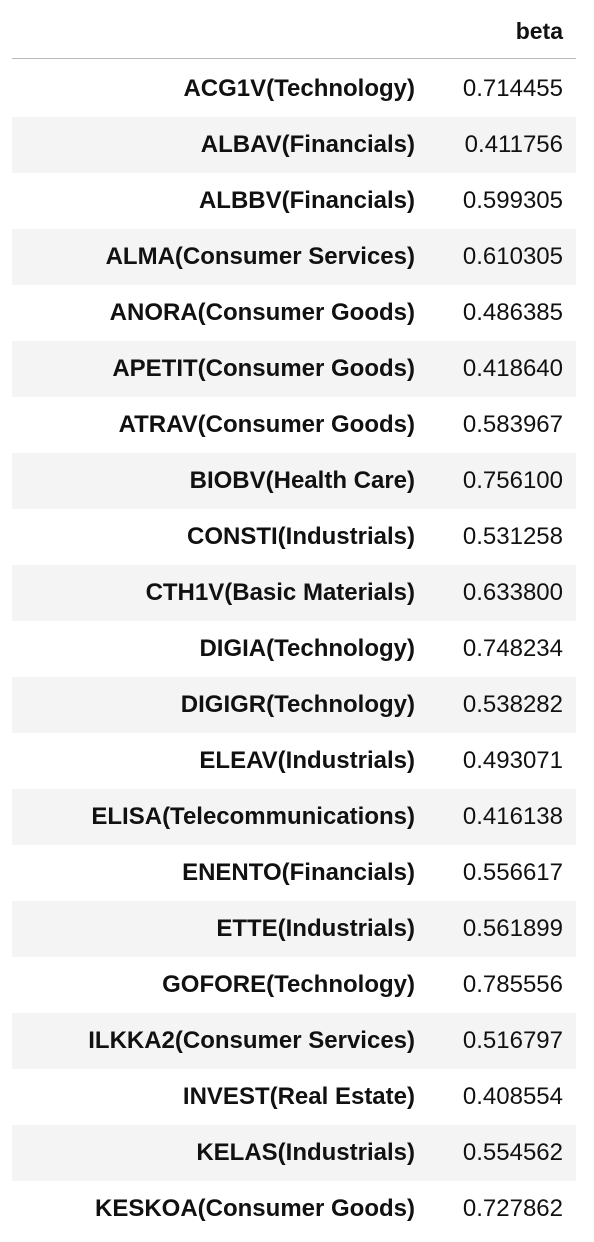 The image size is (594, 1242). Describe the element at coordinates (512, 1208) in the screenshot. I see `beta-value-cell: 0.727862` at that location.